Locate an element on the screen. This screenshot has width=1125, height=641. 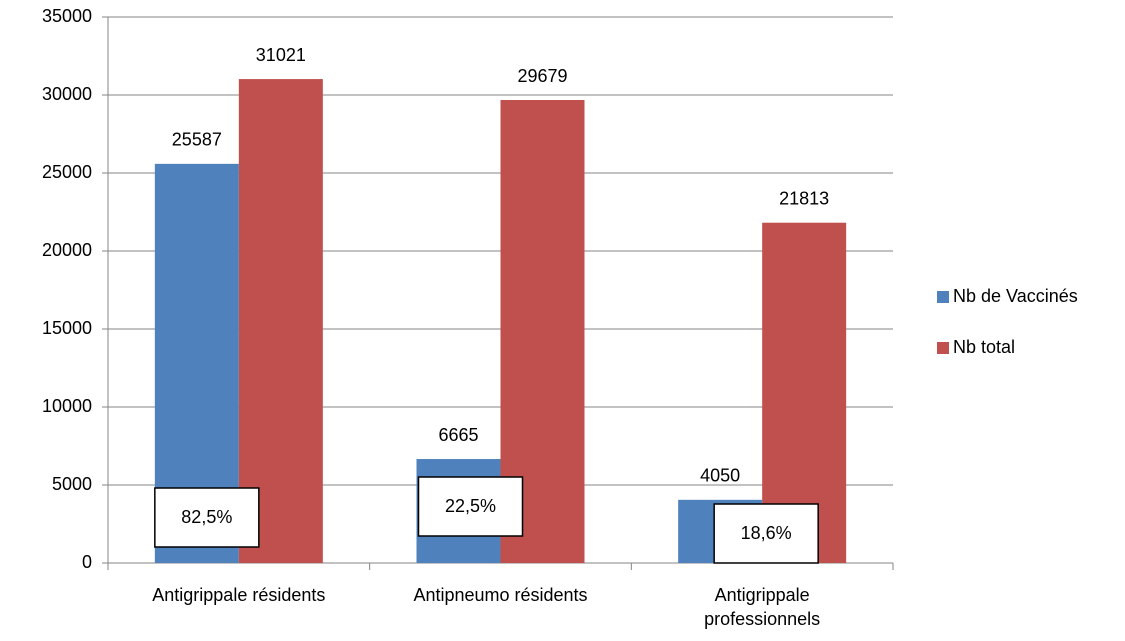
annotation: 82,5% is located at coordinates (206, 517).